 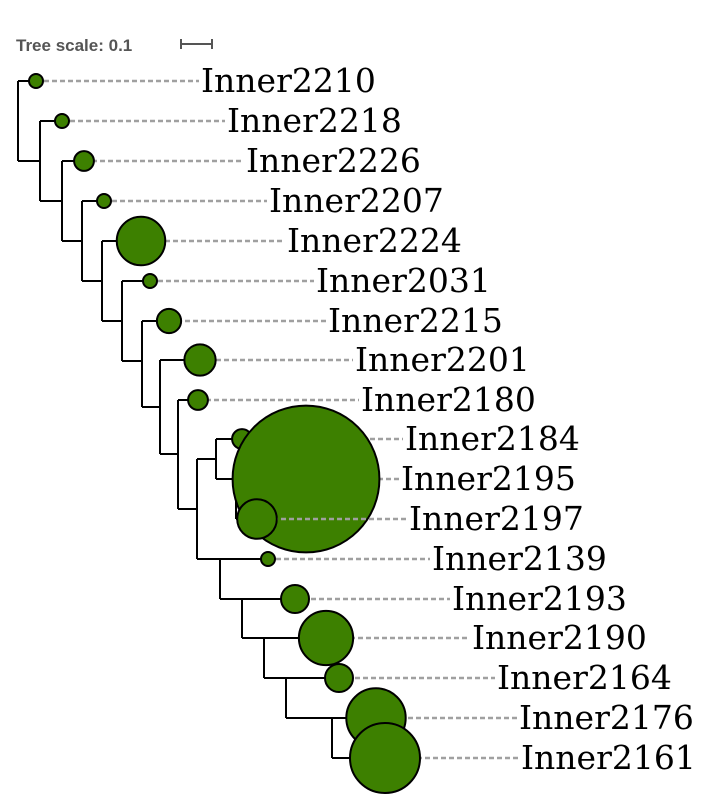 I want to click on leaf-inner2190, so click(x=383, y=638).